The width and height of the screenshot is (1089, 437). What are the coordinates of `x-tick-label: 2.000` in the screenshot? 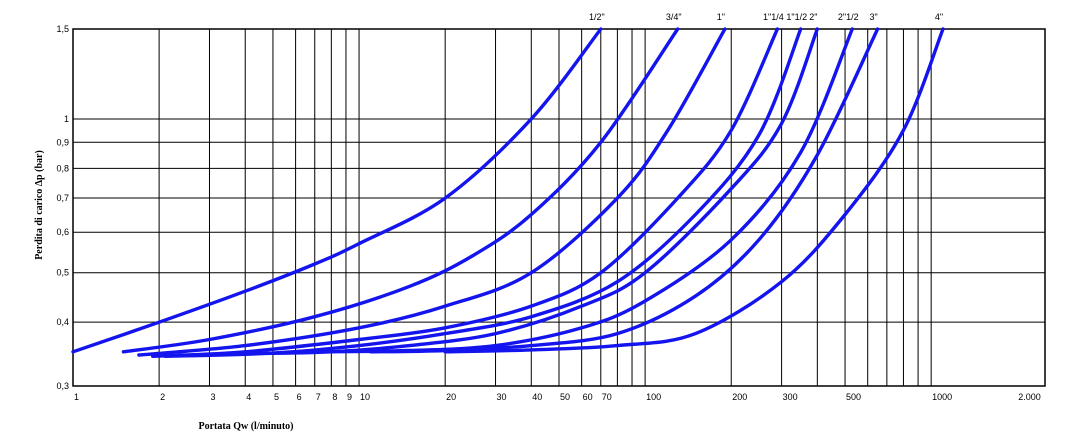 It's located at (1029, 397).